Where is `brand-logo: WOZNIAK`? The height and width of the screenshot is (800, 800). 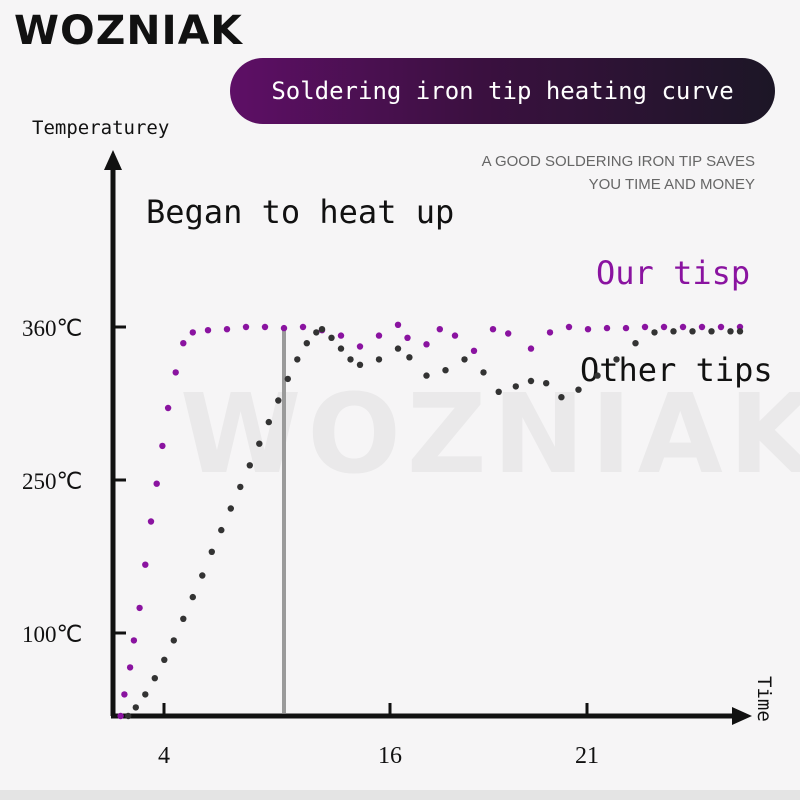
brand-logo: WOZNIAK is located at coordinates (128, 31).